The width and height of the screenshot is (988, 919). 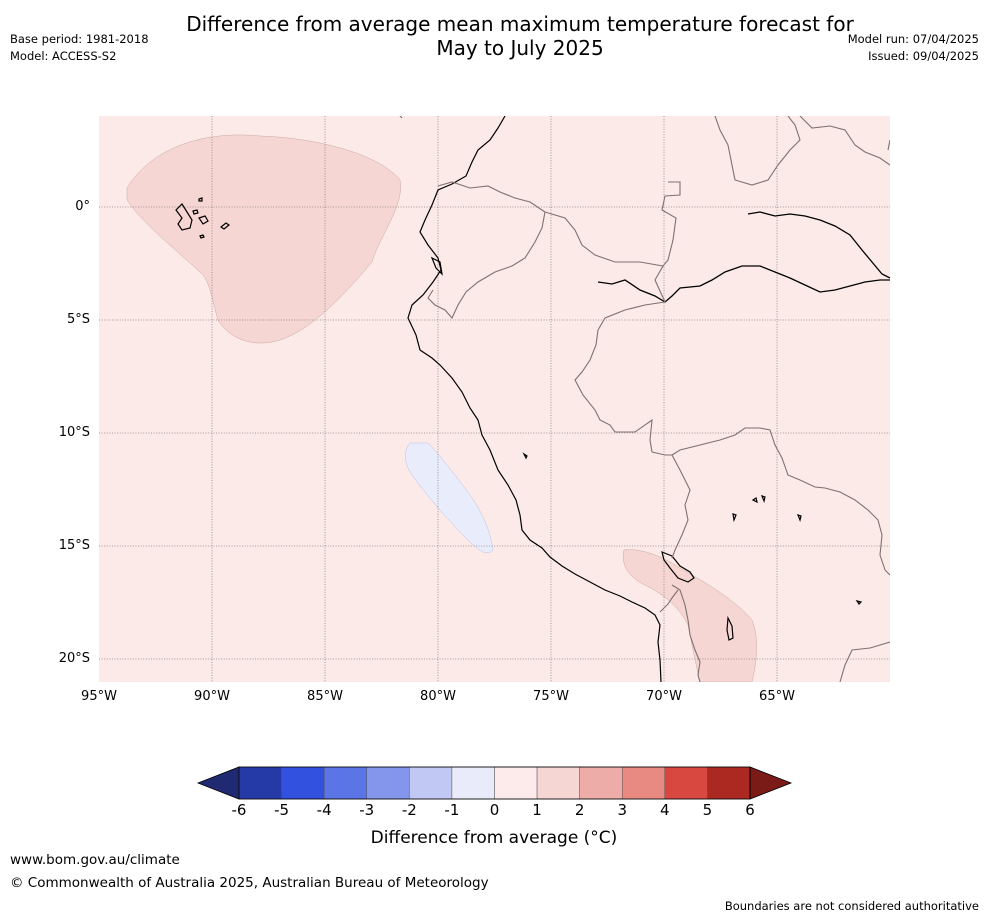 I want to click on colorbar-tick-label: 3, so click(x=622, y=810).